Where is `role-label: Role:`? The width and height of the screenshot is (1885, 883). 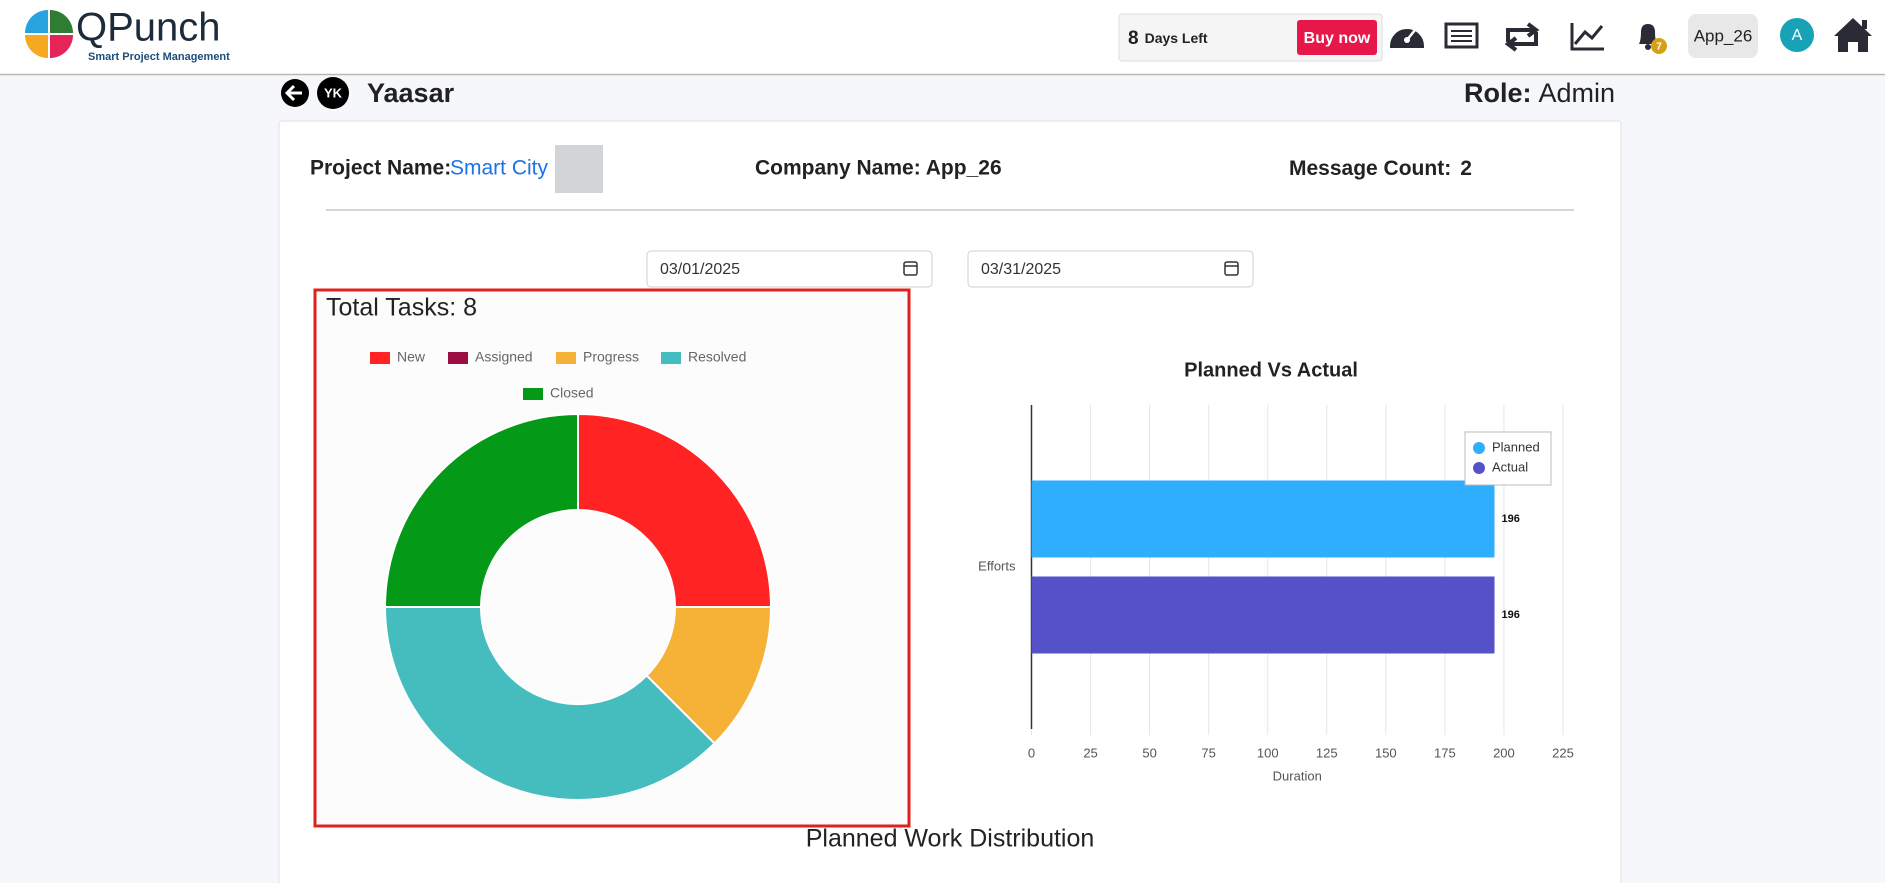
role-label: Role: is located at coordinates (1498, 93).